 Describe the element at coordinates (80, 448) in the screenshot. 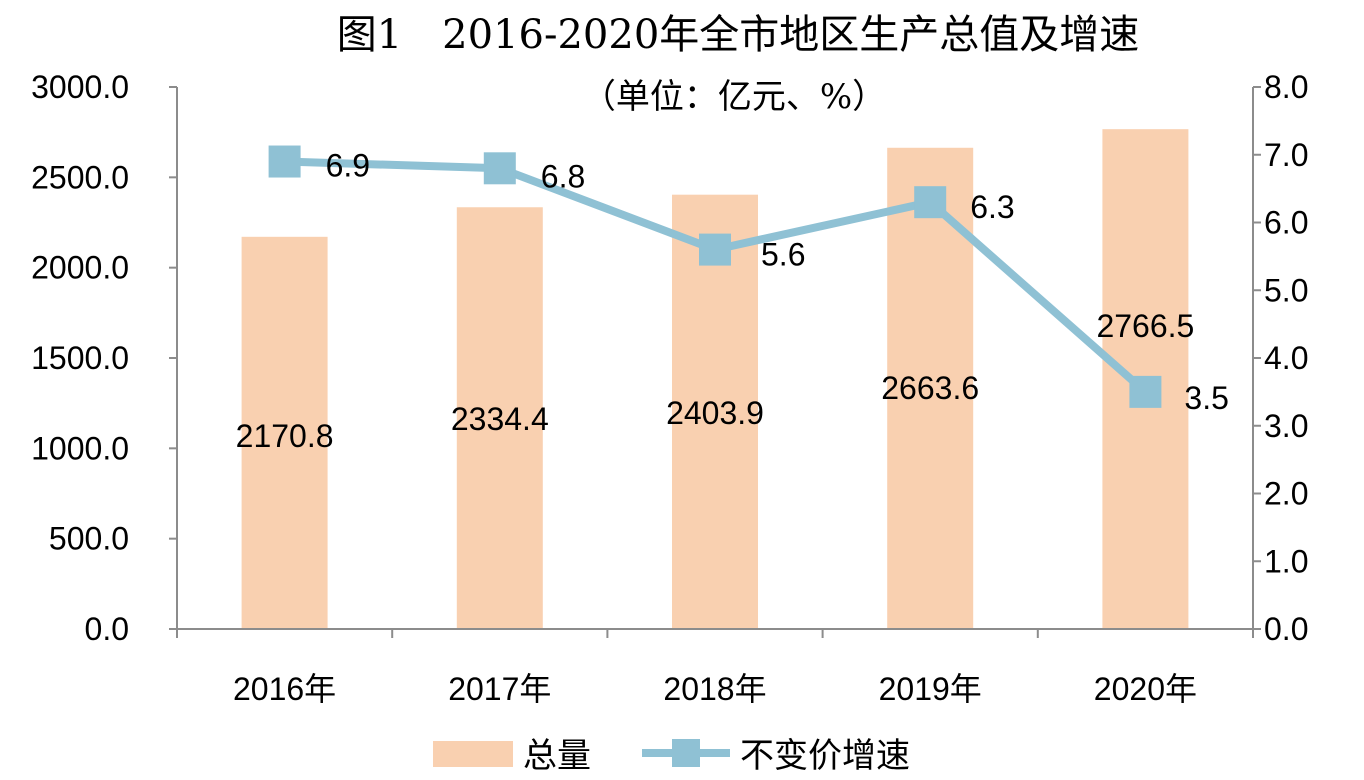

I see `y-left-tick-label-2: 1000.0` at that location.